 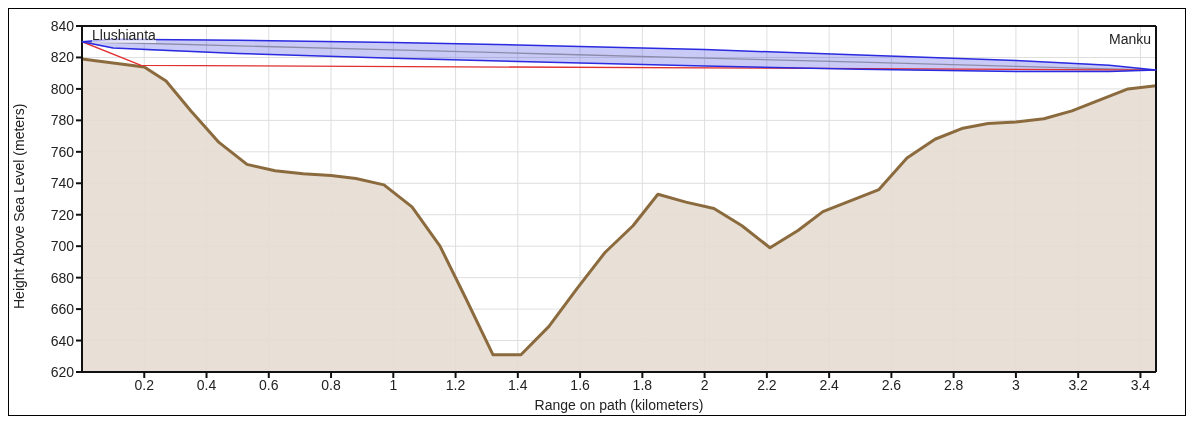 I want to click on x-axis-title: Range on path (kilometers), so click(x=619, y=405).